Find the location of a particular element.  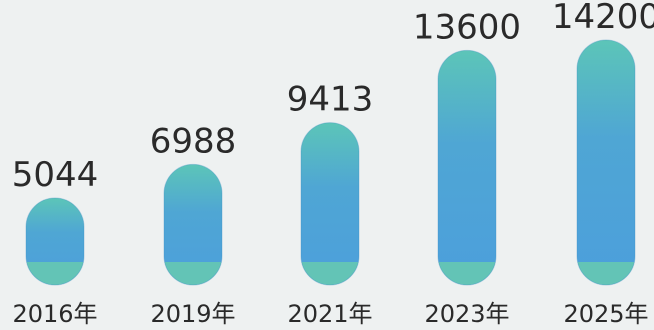

bar-2016年 is located at coordinates (55, 241).